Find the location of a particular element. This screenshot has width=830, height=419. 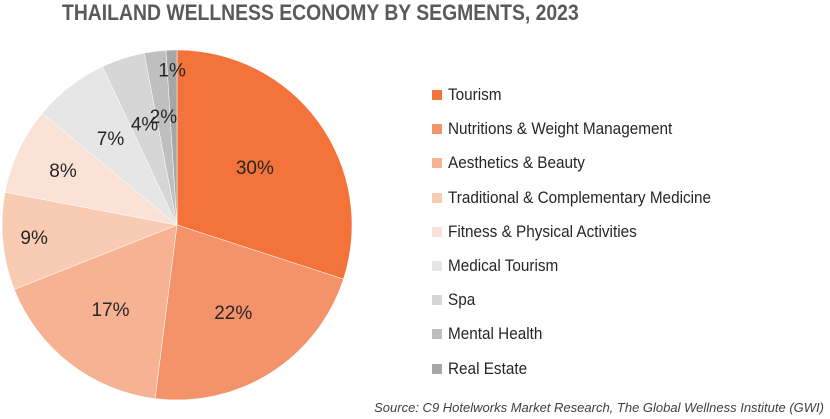

legend-label: Fitness & Physical Activities is located at coordinates (542, 231).